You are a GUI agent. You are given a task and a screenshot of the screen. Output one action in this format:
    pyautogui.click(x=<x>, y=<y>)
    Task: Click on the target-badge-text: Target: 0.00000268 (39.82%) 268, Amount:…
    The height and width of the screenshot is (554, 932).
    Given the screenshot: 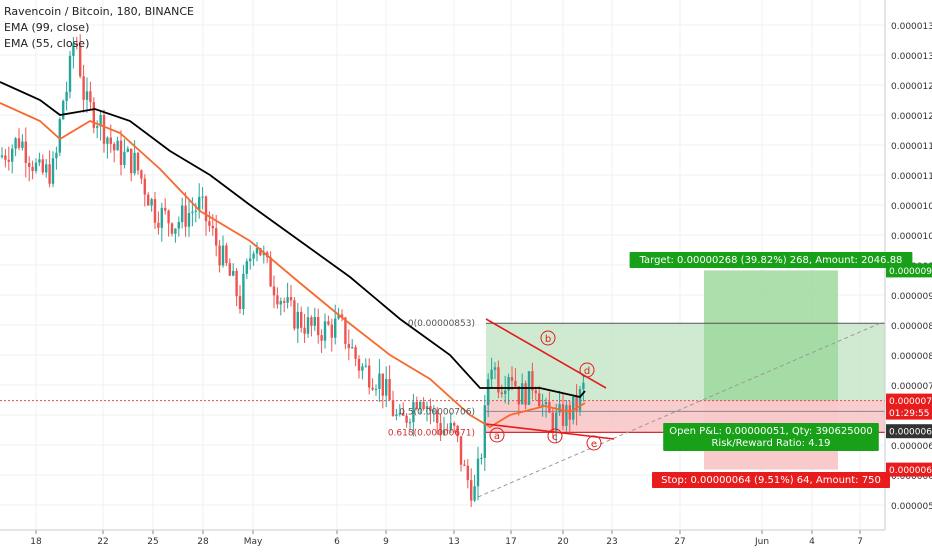 What is the action you would take?
    pyautogui.click(x=771, y=260)
    